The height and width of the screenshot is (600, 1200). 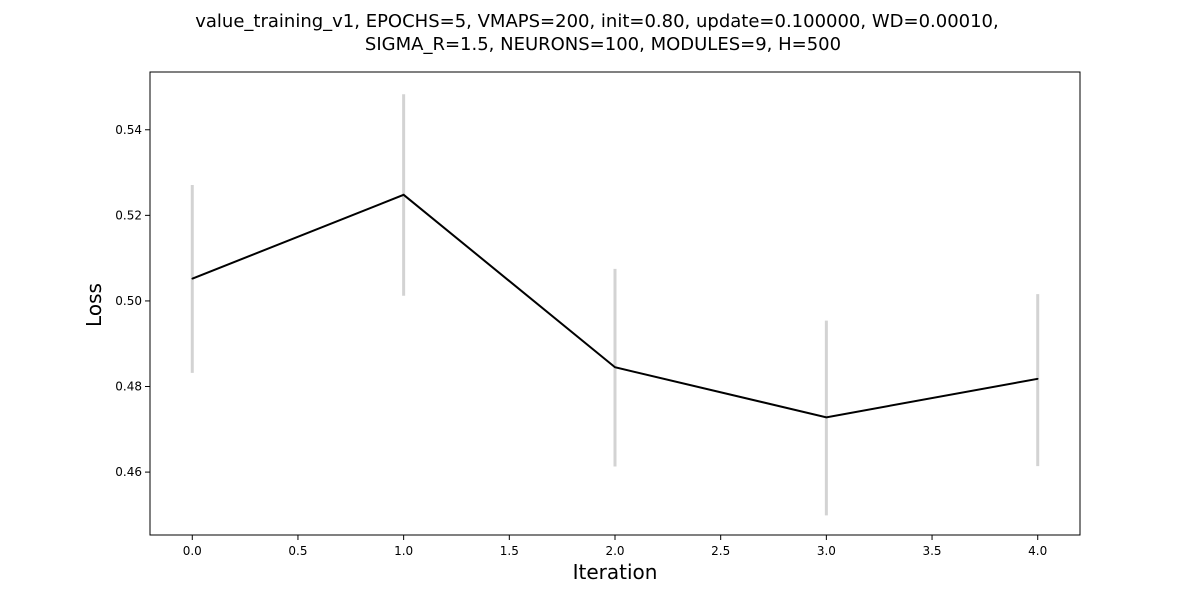 I want to click on x-axis-label: Iteration, so click(x=615, y=572).